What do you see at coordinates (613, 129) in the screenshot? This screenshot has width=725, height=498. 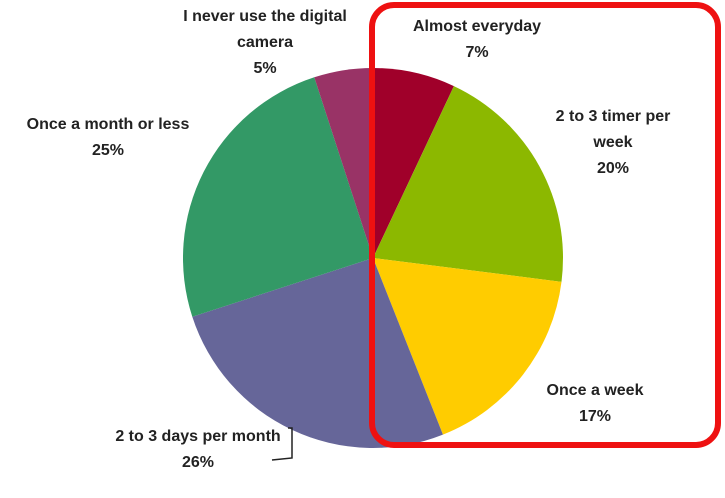 I see `category-label: 2 to 3 timer per week` at bounding box center [613, 129].